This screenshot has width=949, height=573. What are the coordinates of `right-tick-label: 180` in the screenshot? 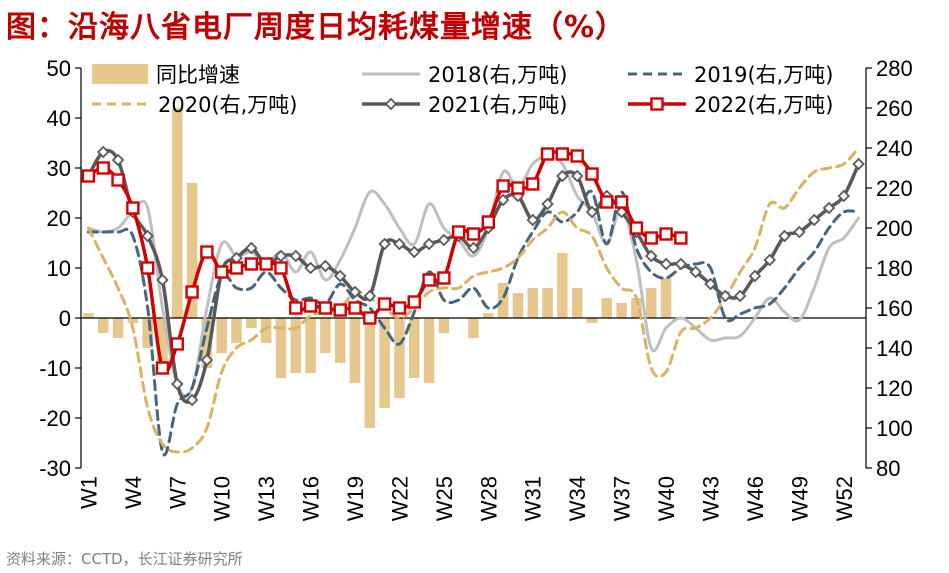 It's located at (894, 268).